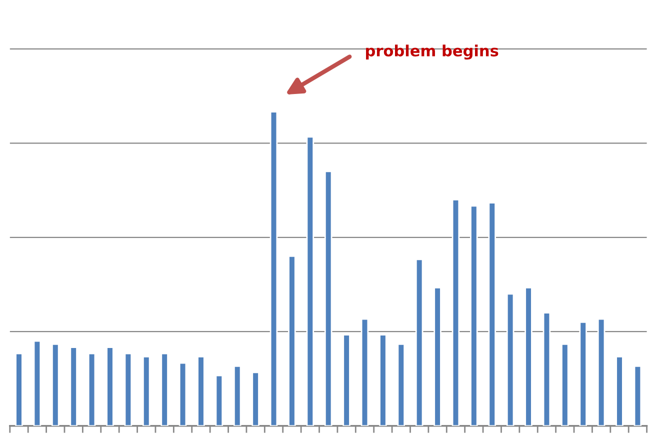 This screenshot has height=439, width=660. Describe the element at coordinates (432, 52) in the screenshot. I see `text: problem begins` at that location.